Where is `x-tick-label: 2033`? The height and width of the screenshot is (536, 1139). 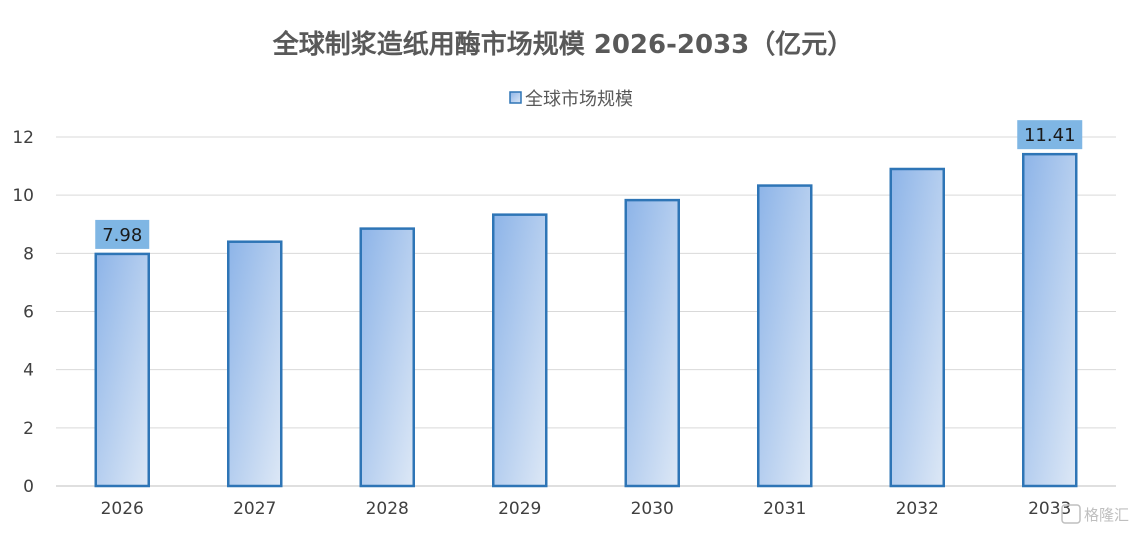
x-tick-label: 2033 is located at coordinates (1049, 509).